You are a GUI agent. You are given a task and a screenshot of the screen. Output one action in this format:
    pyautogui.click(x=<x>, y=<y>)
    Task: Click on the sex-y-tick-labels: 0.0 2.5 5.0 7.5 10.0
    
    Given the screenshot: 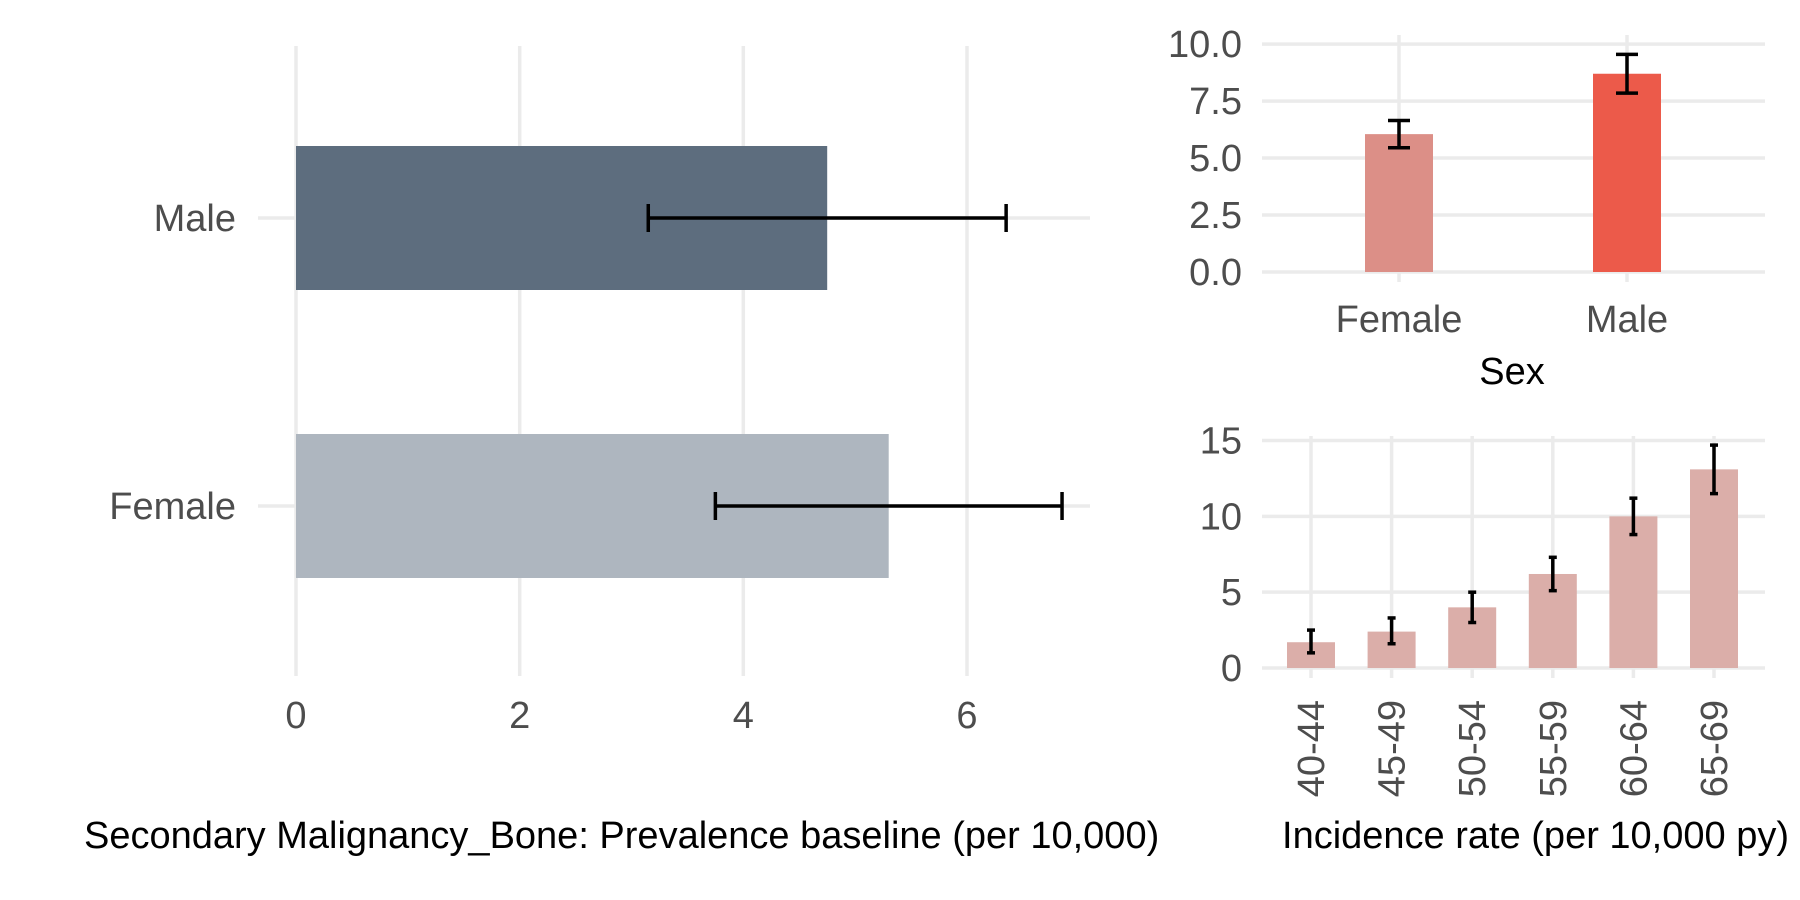 What is the action you would take?
    pyautogui.click(x=1205, y=159)
    